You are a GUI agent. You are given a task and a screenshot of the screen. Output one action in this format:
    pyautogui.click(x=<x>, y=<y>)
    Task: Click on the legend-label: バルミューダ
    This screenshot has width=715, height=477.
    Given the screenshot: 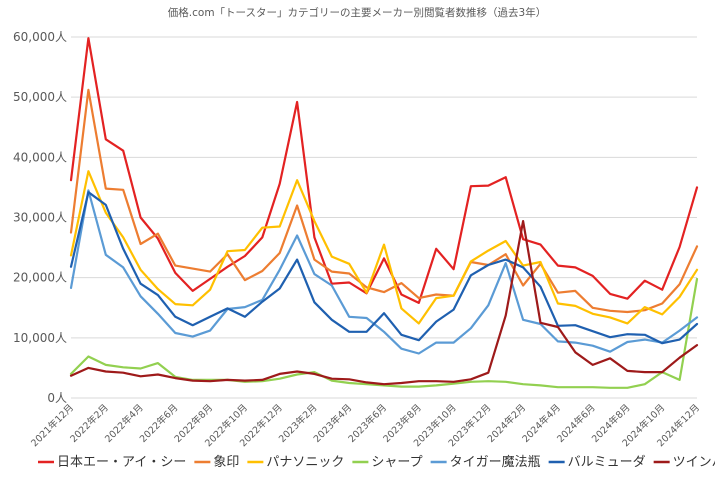 What is the action you would take?
    pyautogui.click(x=607, y=462)
    